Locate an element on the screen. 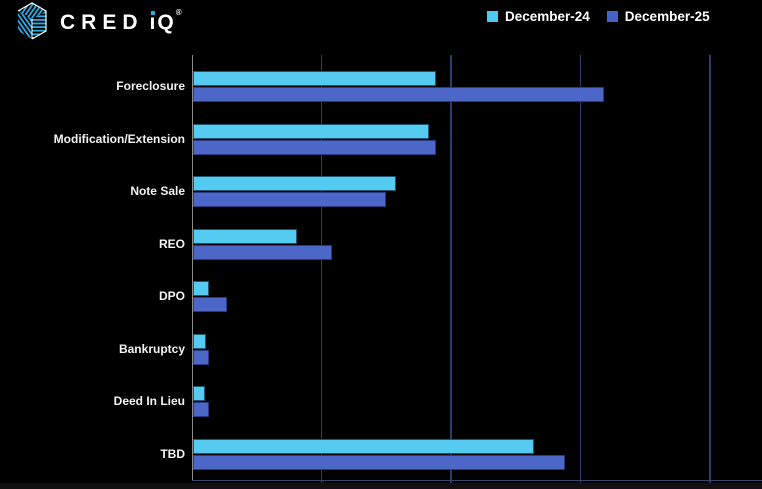  gridline-x4 is located at coordinates (710, 267).